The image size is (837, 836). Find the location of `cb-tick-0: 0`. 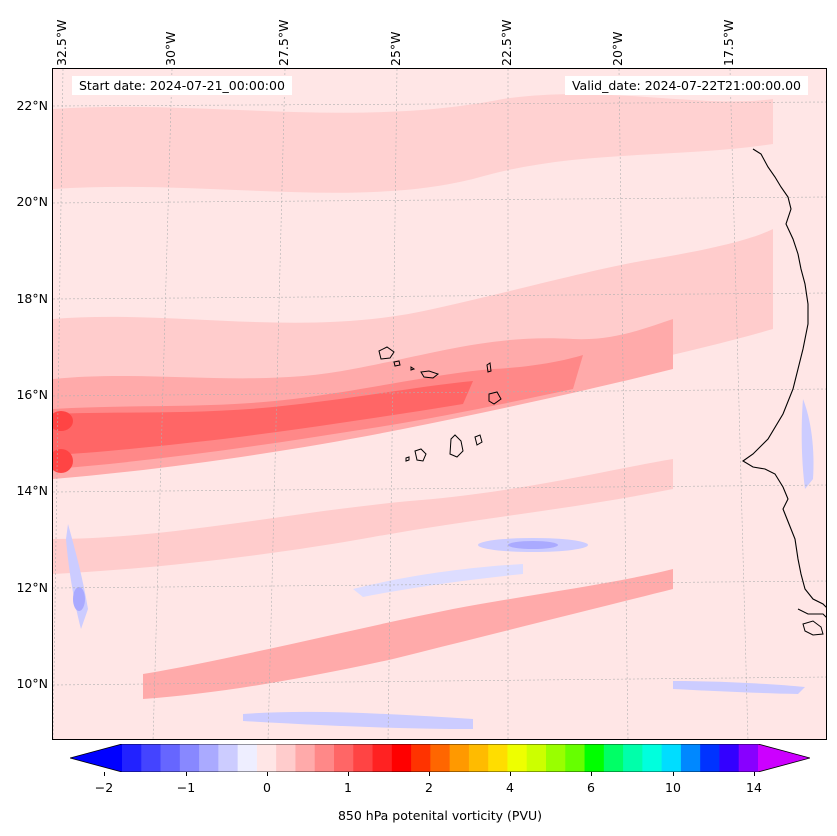

cb-tick-0: 0 is located at coordinates (267, 787).